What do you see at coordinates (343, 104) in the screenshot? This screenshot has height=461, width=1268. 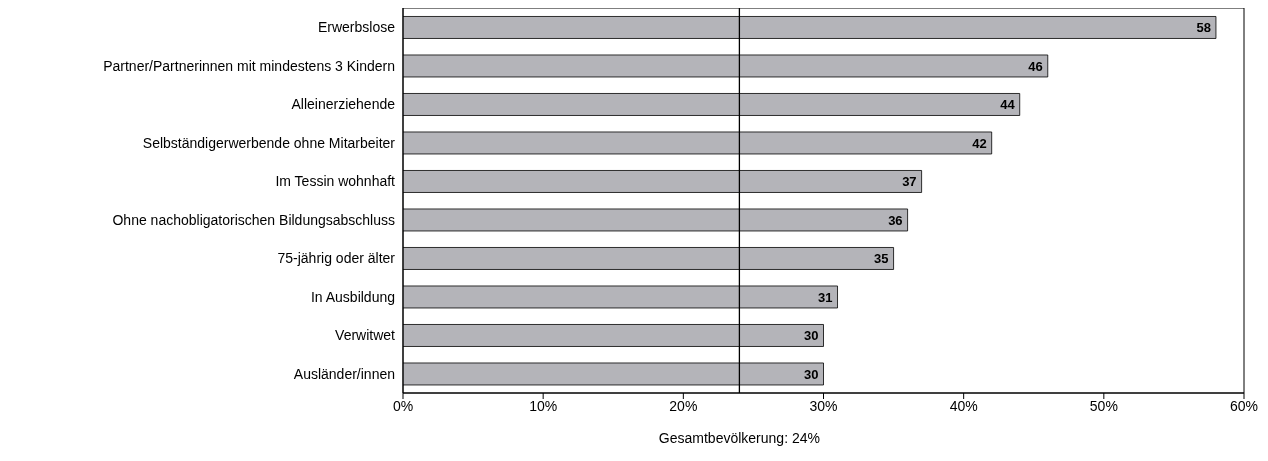 I see `y-tick-label: Alleinerziehende` at bounding box center [343, 104].